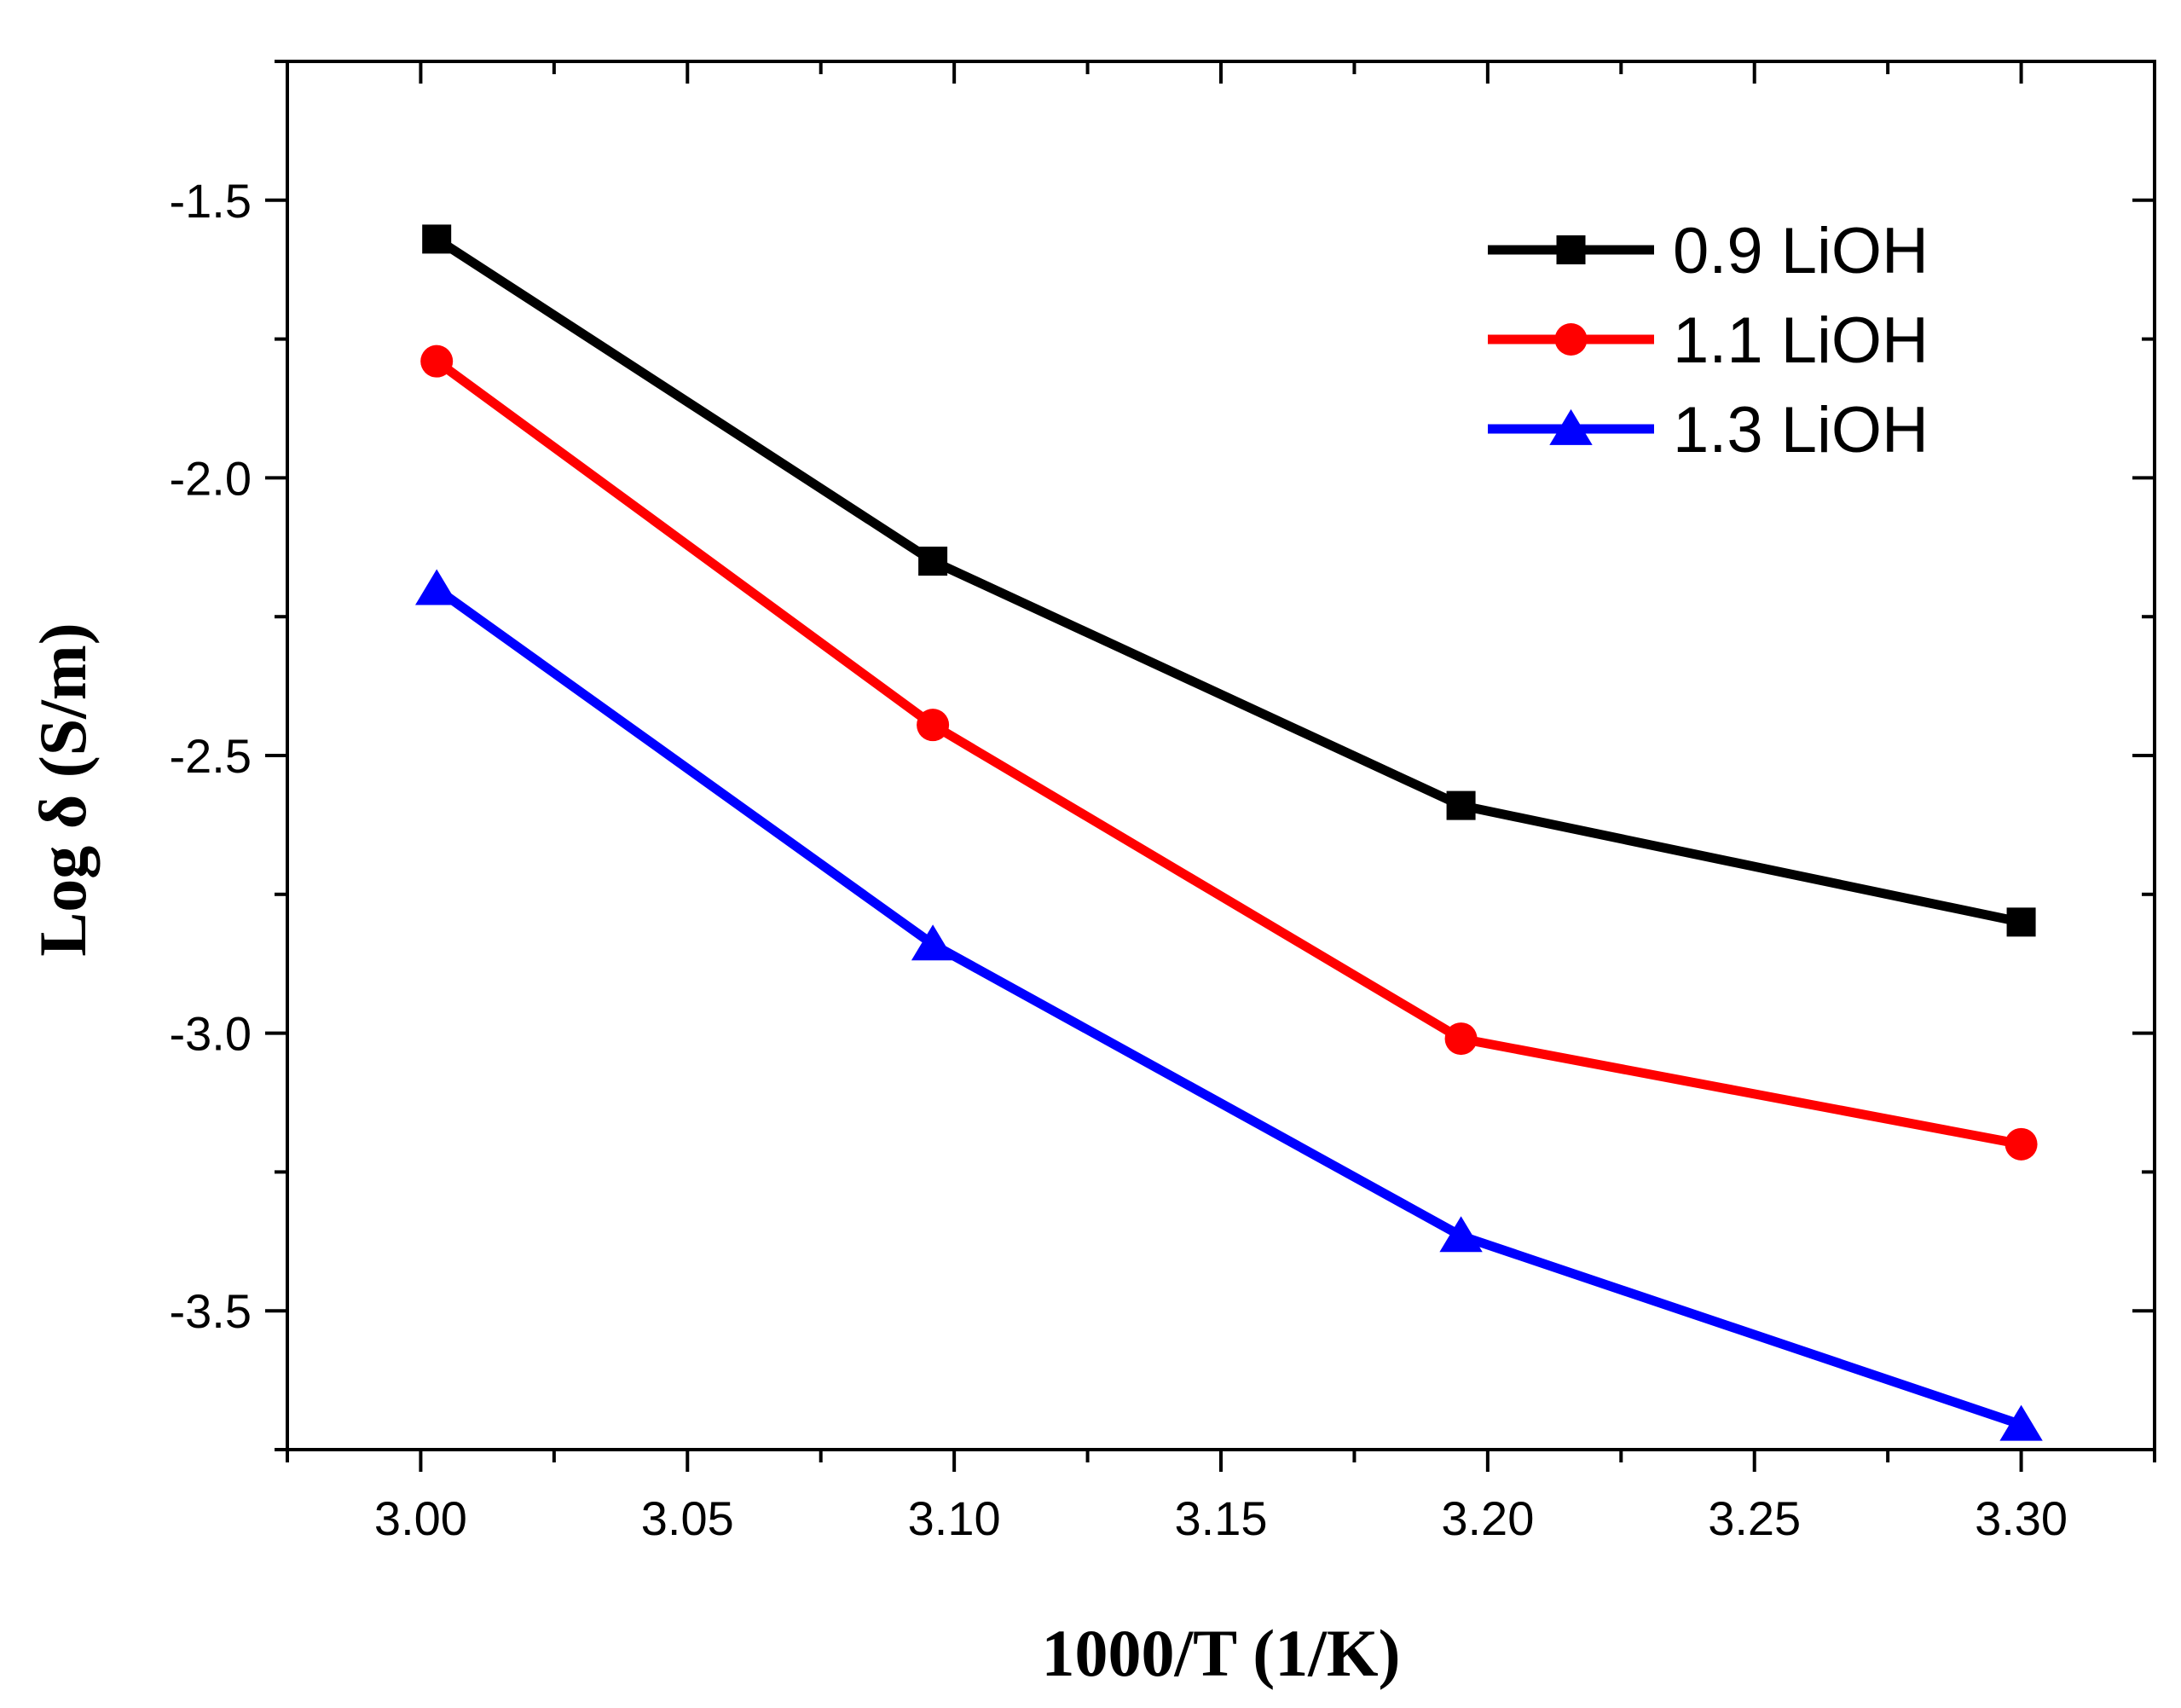 The width and height of the screenshot is (2181, 1708). I want to click on x-tick-label: 3.15, so click(1221, 1518).